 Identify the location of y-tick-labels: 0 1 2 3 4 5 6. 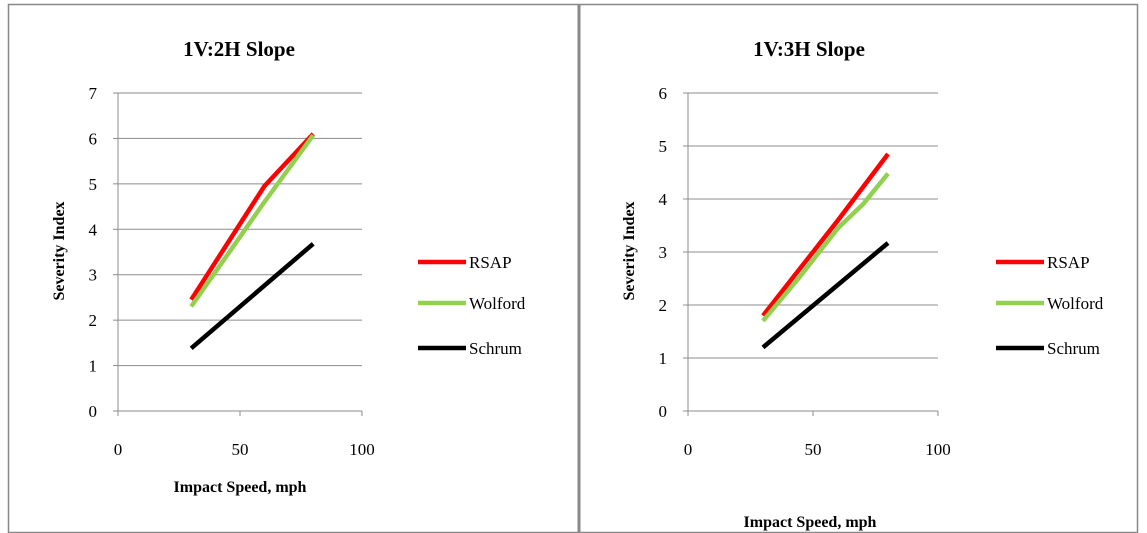
(663, 252).